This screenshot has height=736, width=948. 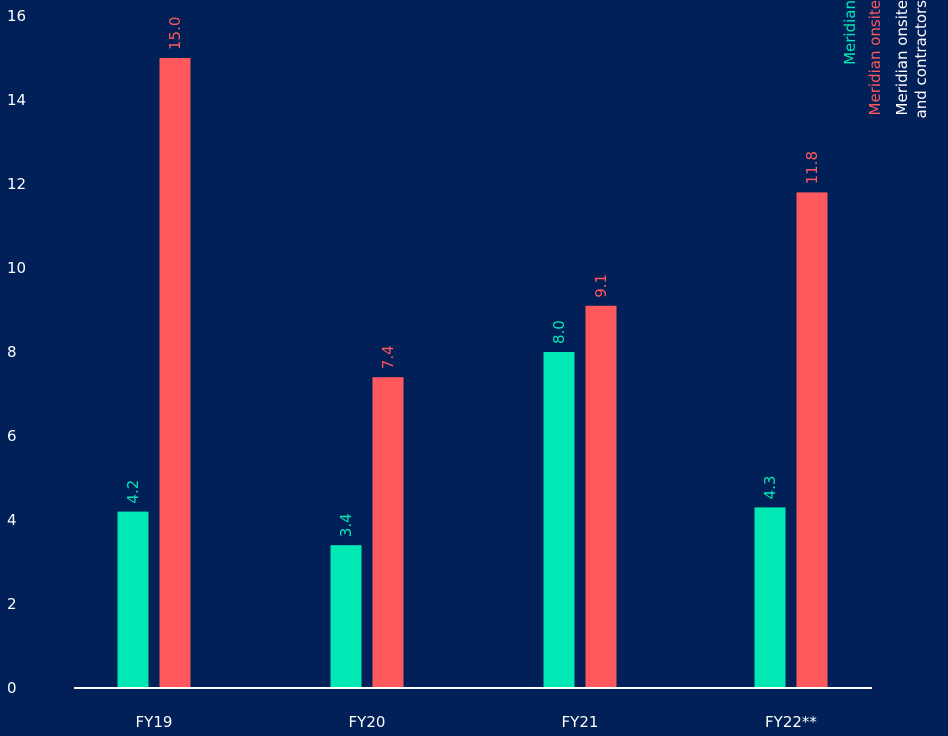 What do you see at coordinates (16, 268) in the screenshot?
I see `y-tick-label: 10` at bounding box center [16, 268].